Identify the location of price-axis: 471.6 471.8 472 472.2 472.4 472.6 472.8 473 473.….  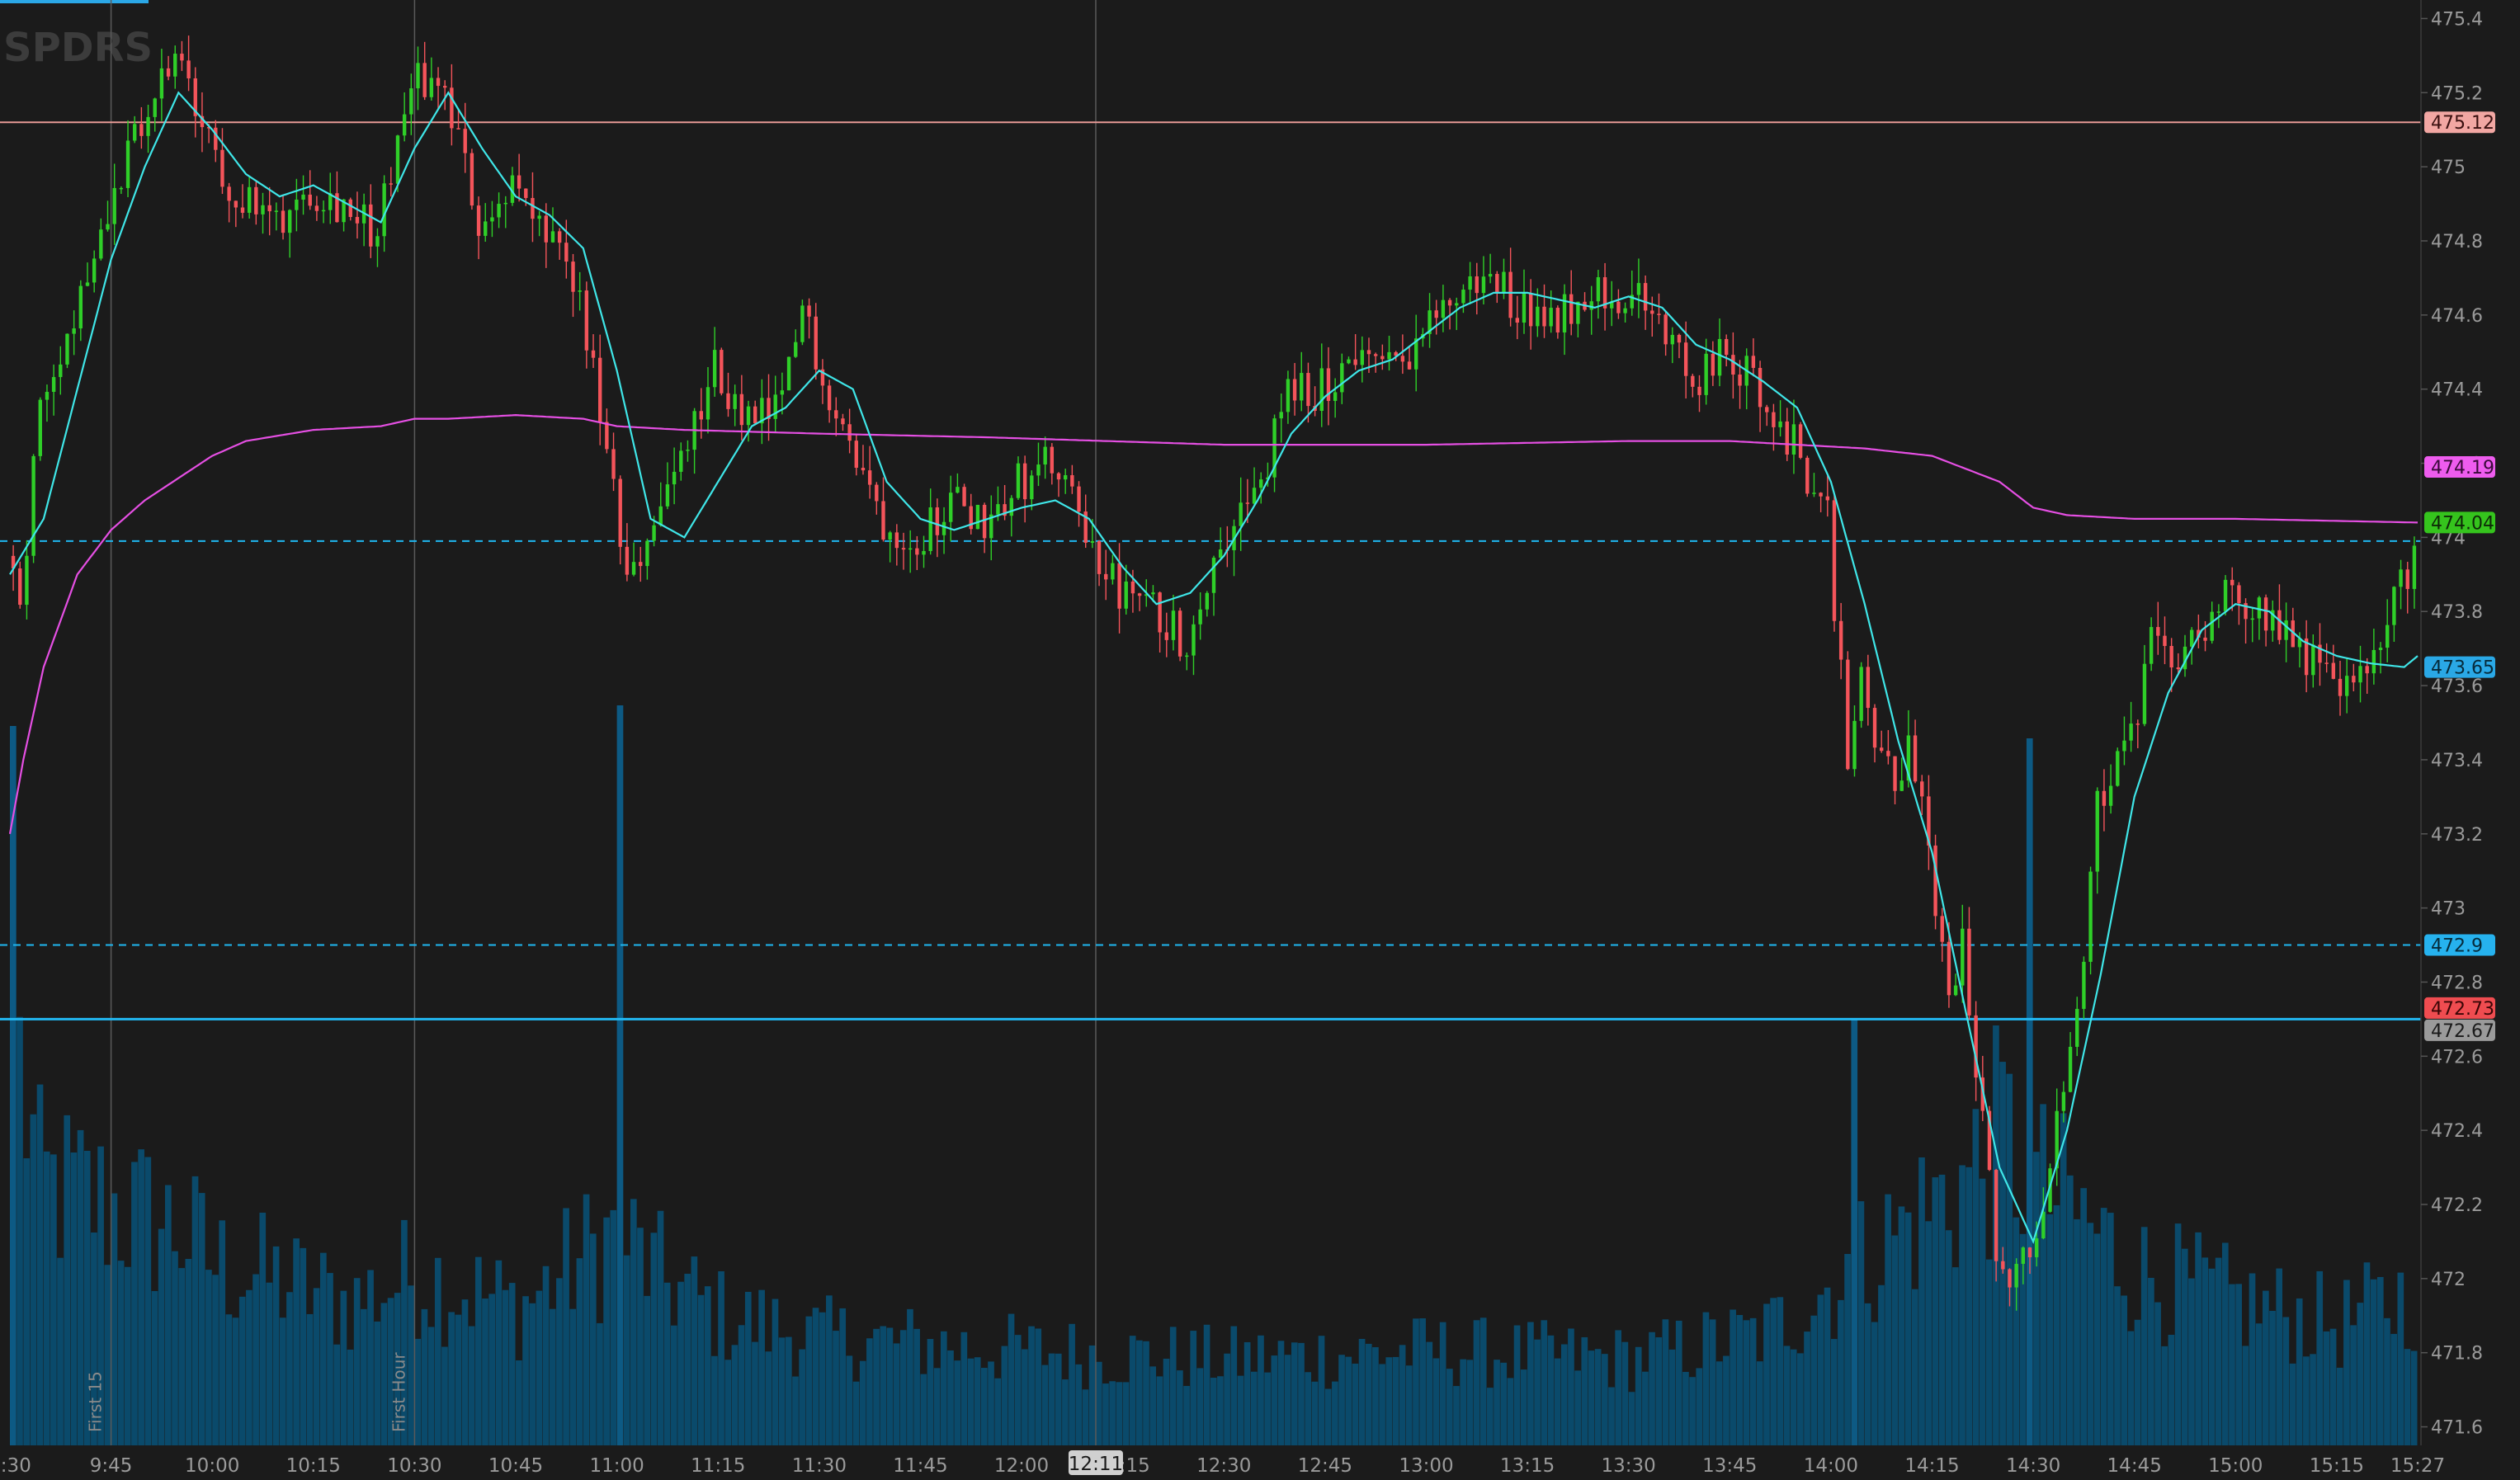
(2470, 738).